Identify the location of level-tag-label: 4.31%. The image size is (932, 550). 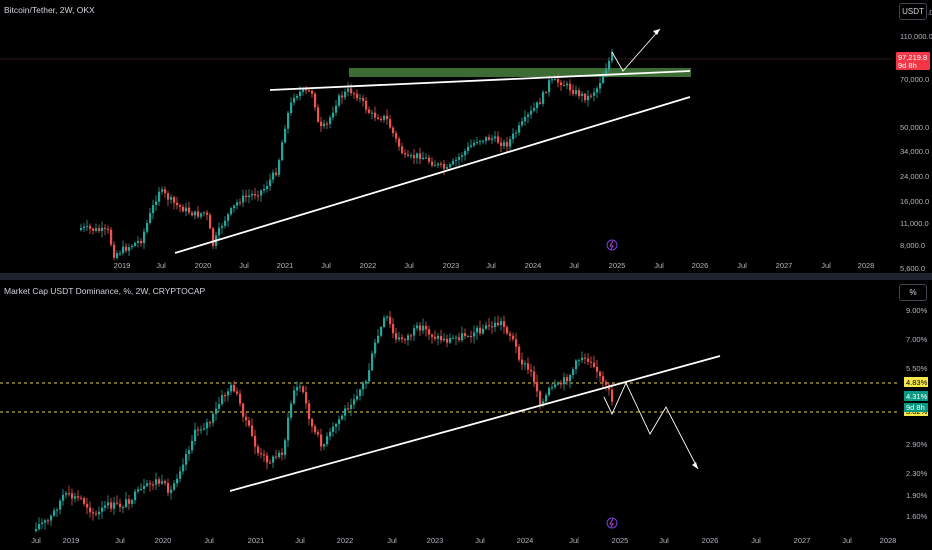
(917, 396).